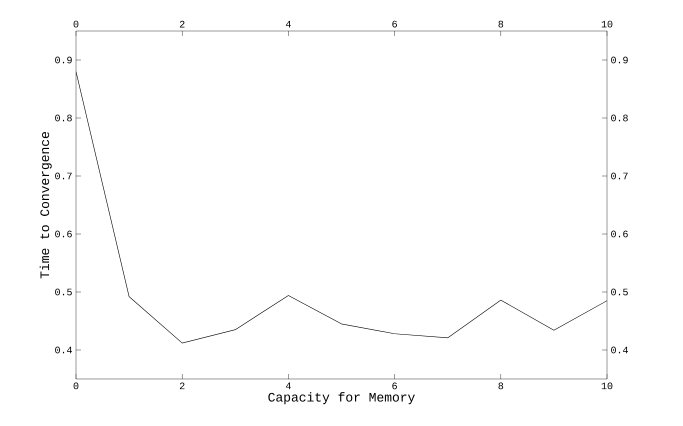 The height and width of the screenshot is (426, 683). I want to click on x2-tick-label: 10, so click(607, 24).